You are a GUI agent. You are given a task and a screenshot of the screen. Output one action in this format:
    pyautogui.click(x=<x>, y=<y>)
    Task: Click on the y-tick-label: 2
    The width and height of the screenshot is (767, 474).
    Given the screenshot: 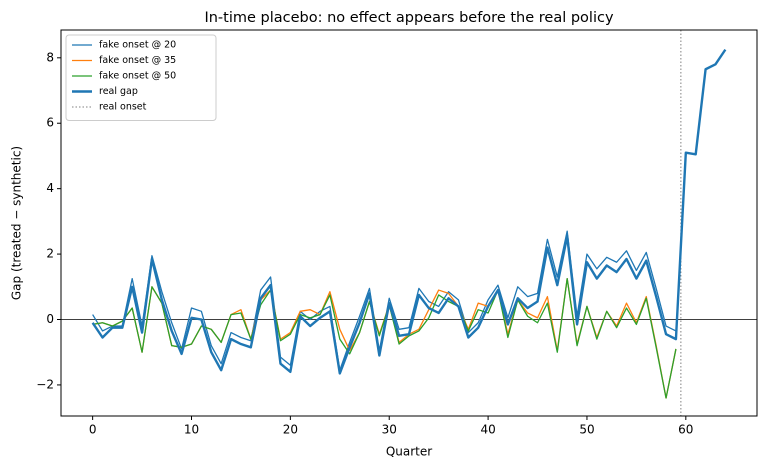 What is the action you would take?
    pyautogui.click(x=50, y=254)
    